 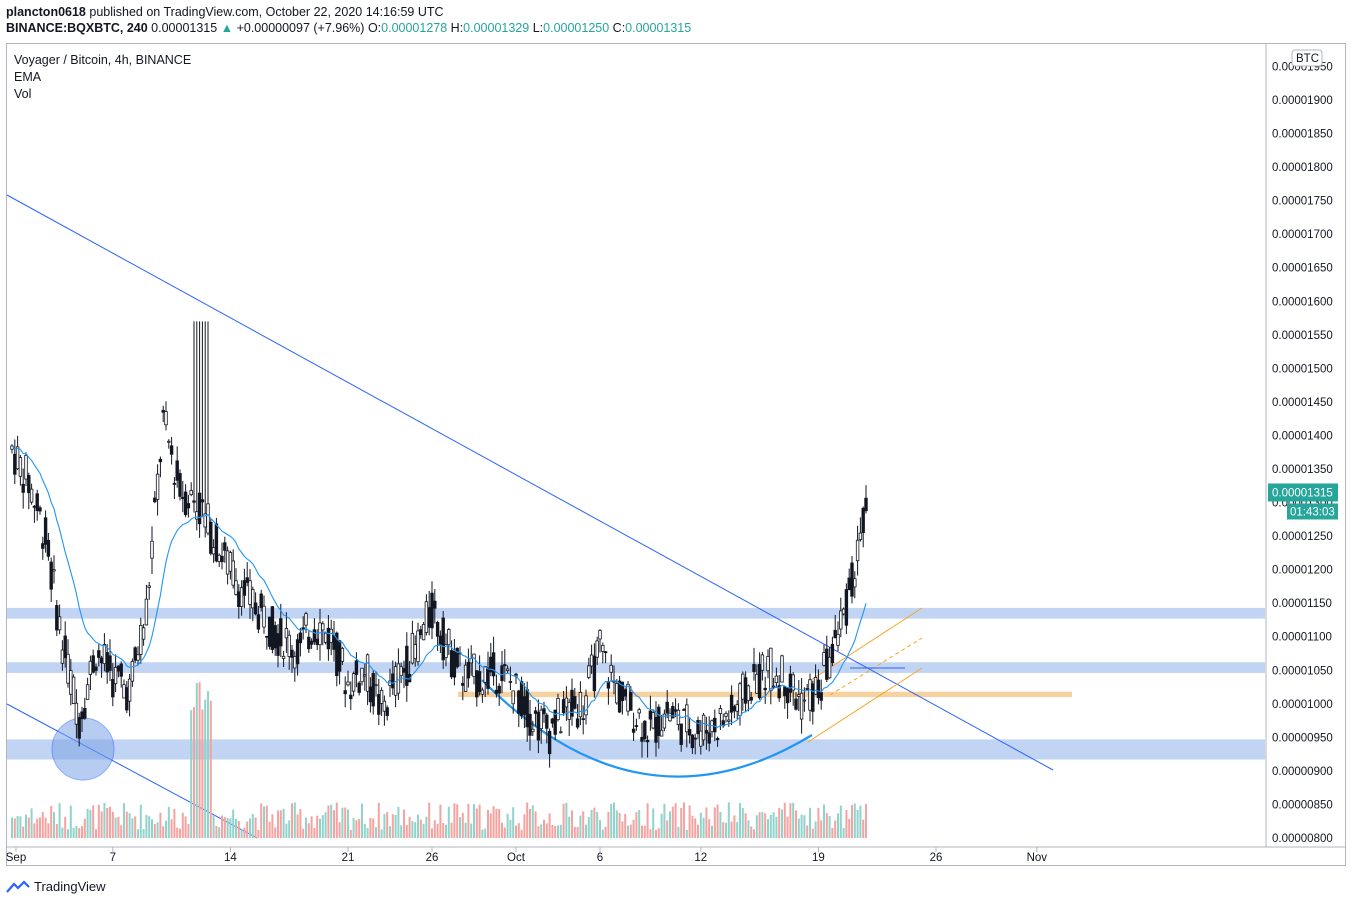 I want to click on symbol-label: BINANCE:BQXBTC, 240, so click(x=77, y=28).